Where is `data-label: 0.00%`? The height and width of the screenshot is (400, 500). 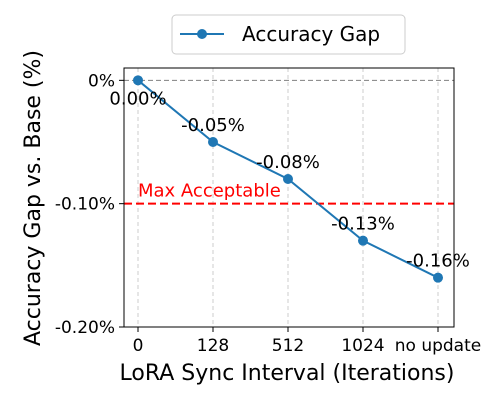 data-label: 0.00% is located at coordinates (137, 98).